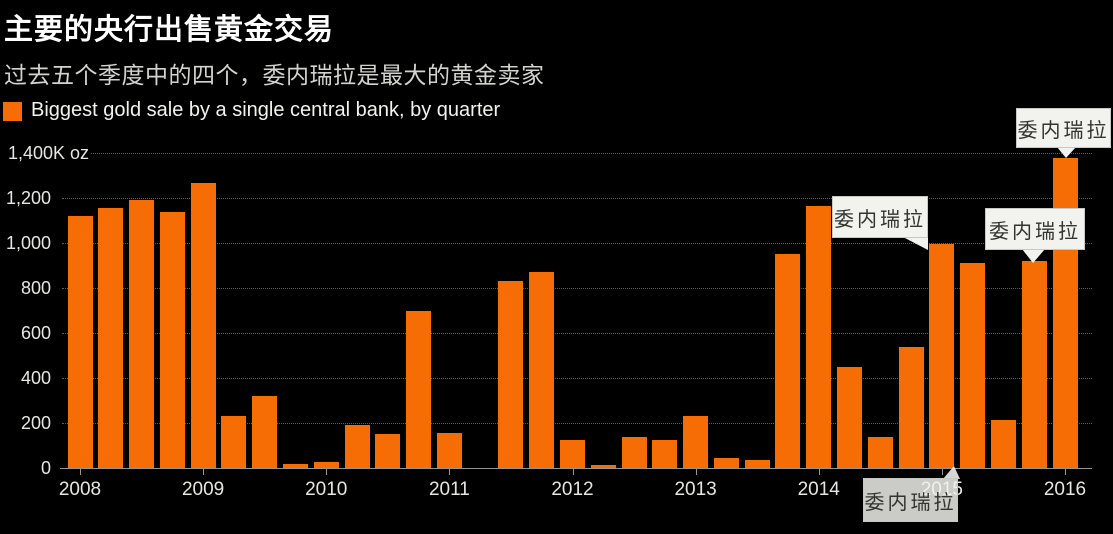 Image resolution: width=1113 pixels, height=534 pixels. Describe the element at coordinates (572, 453) in the screenshot. I see `bar-2012-q1` at that location.